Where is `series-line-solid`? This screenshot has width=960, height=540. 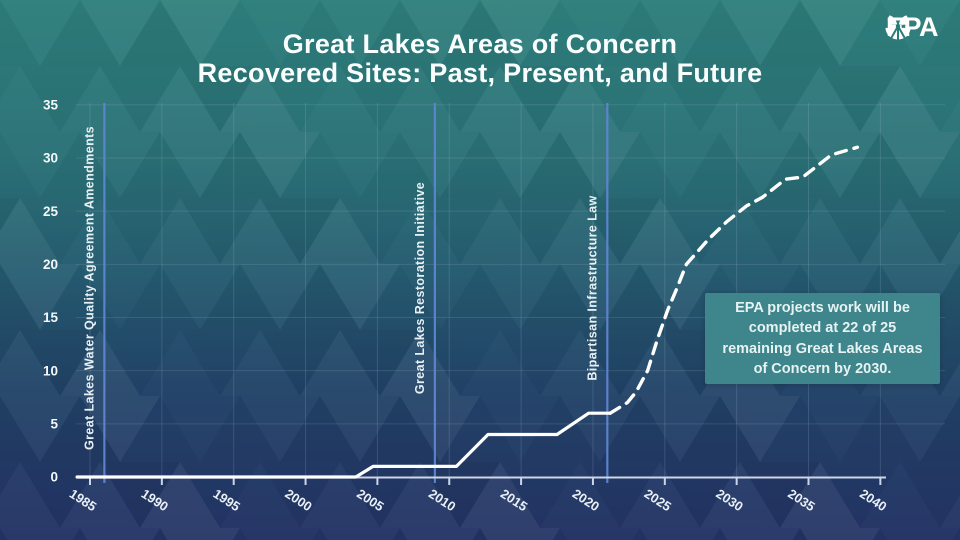
series-line-solid is located at coordinates (343, 445).